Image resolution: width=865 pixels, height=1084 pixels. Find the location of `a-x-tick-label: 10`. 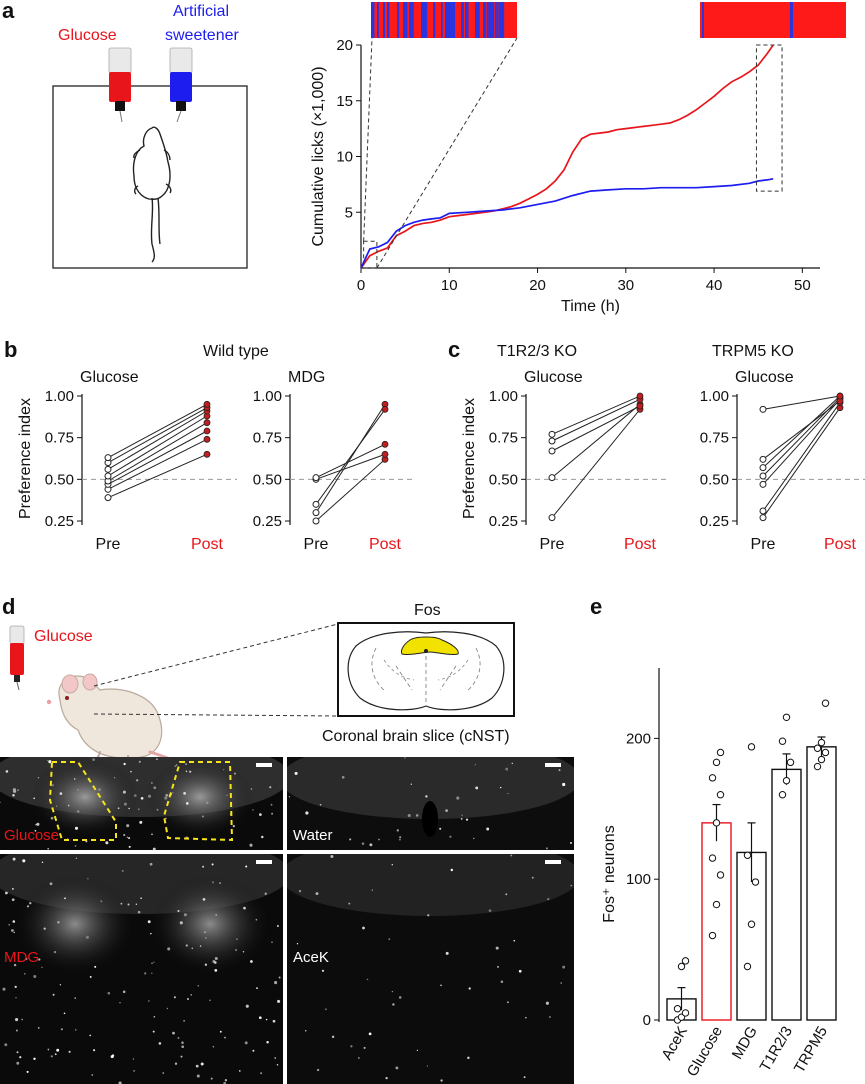

a-x-tick-label: 10 is located at coordinates (449, 285).